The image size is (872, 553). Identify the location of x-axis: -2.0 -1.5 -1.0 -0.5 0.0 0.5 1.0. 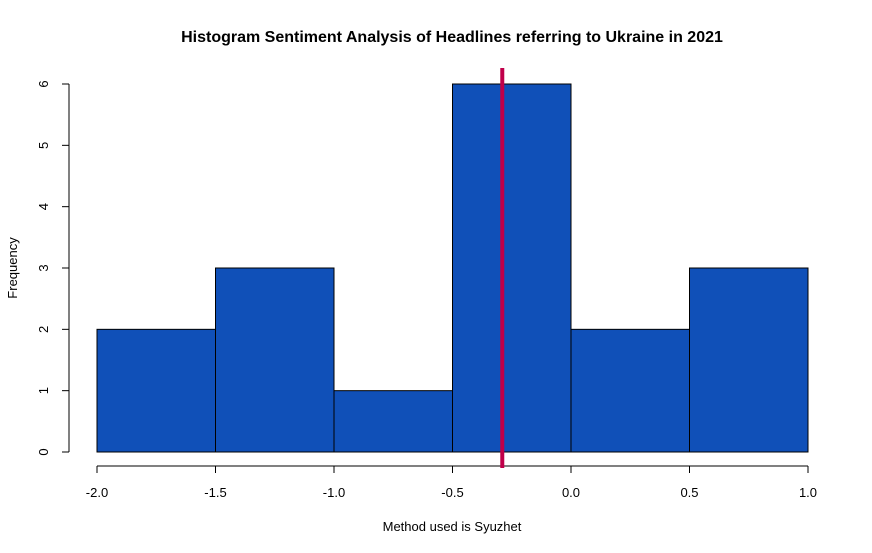
(451, 482).